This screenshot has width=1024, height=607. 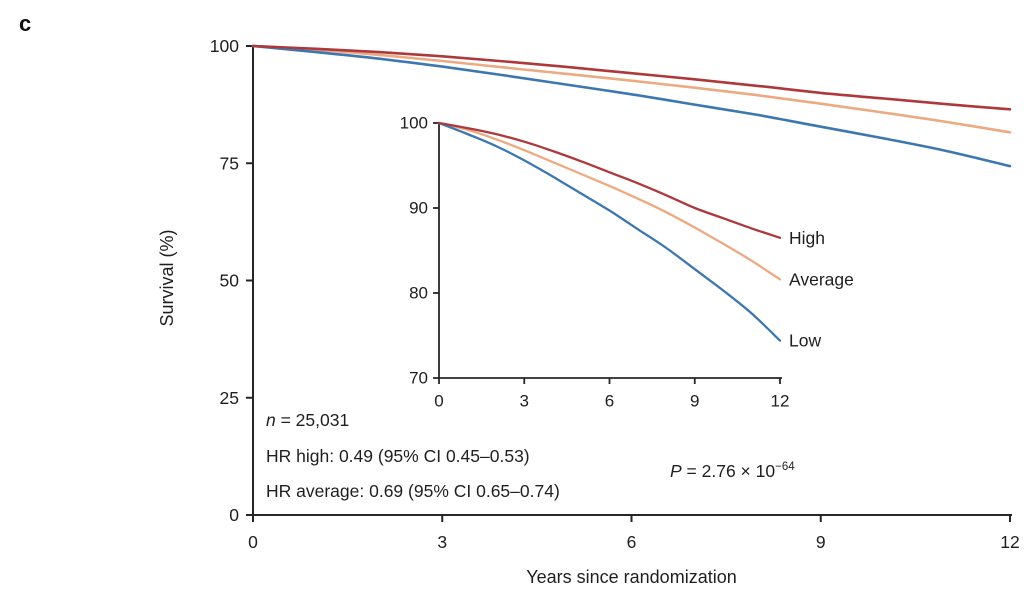 I want to click on main-curve-average, so click(x=631, y=89).